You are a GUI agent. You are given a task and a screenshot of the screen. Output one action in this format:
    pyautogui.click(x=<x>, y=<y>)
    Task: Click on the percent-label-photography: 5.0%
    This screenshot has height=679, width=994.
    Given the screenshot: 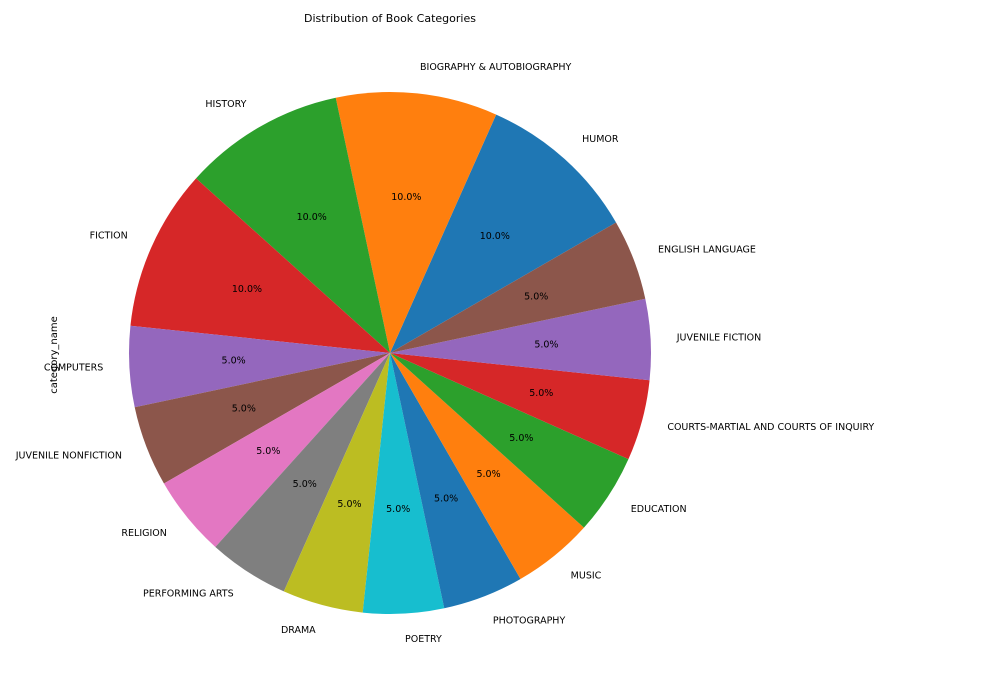 What is the action you would take?
    pyautogui.click(x=446, y=499)
    